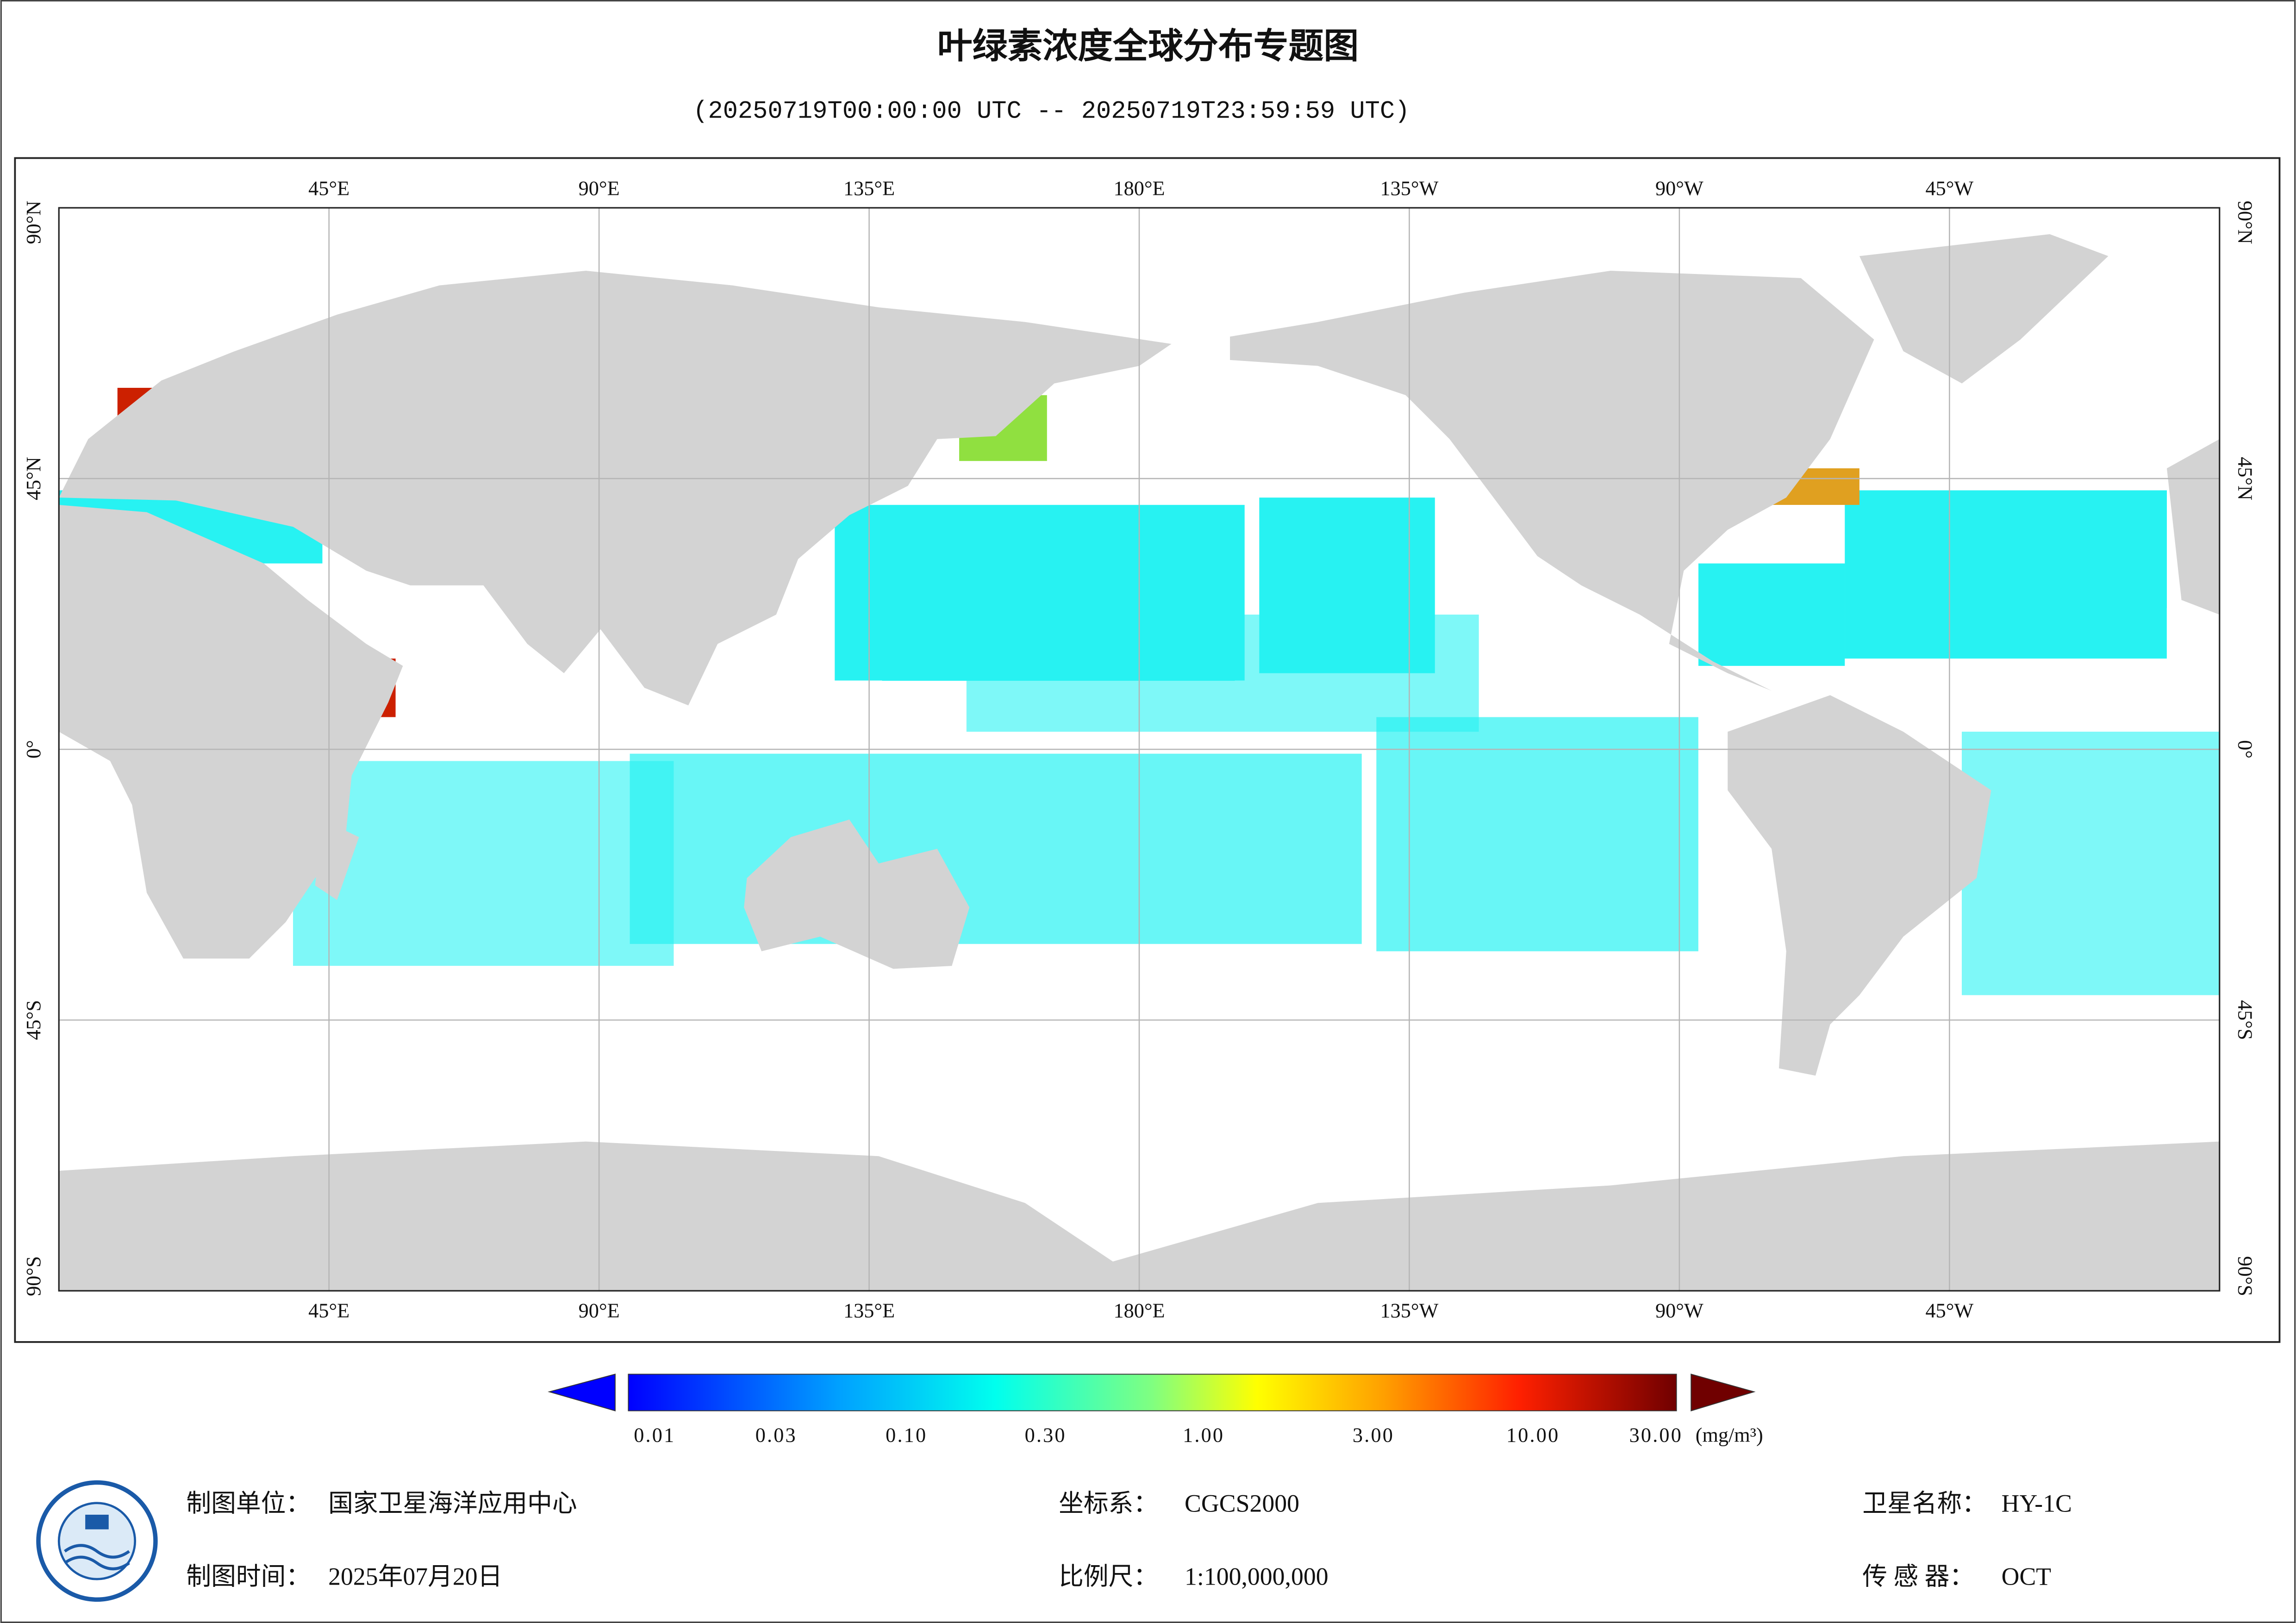 This screenshot has height=1623, width=2296. Describe the element at coordinates (33, 1276) in the screenshot. I see `lat-label-left: 90°S` at that location.